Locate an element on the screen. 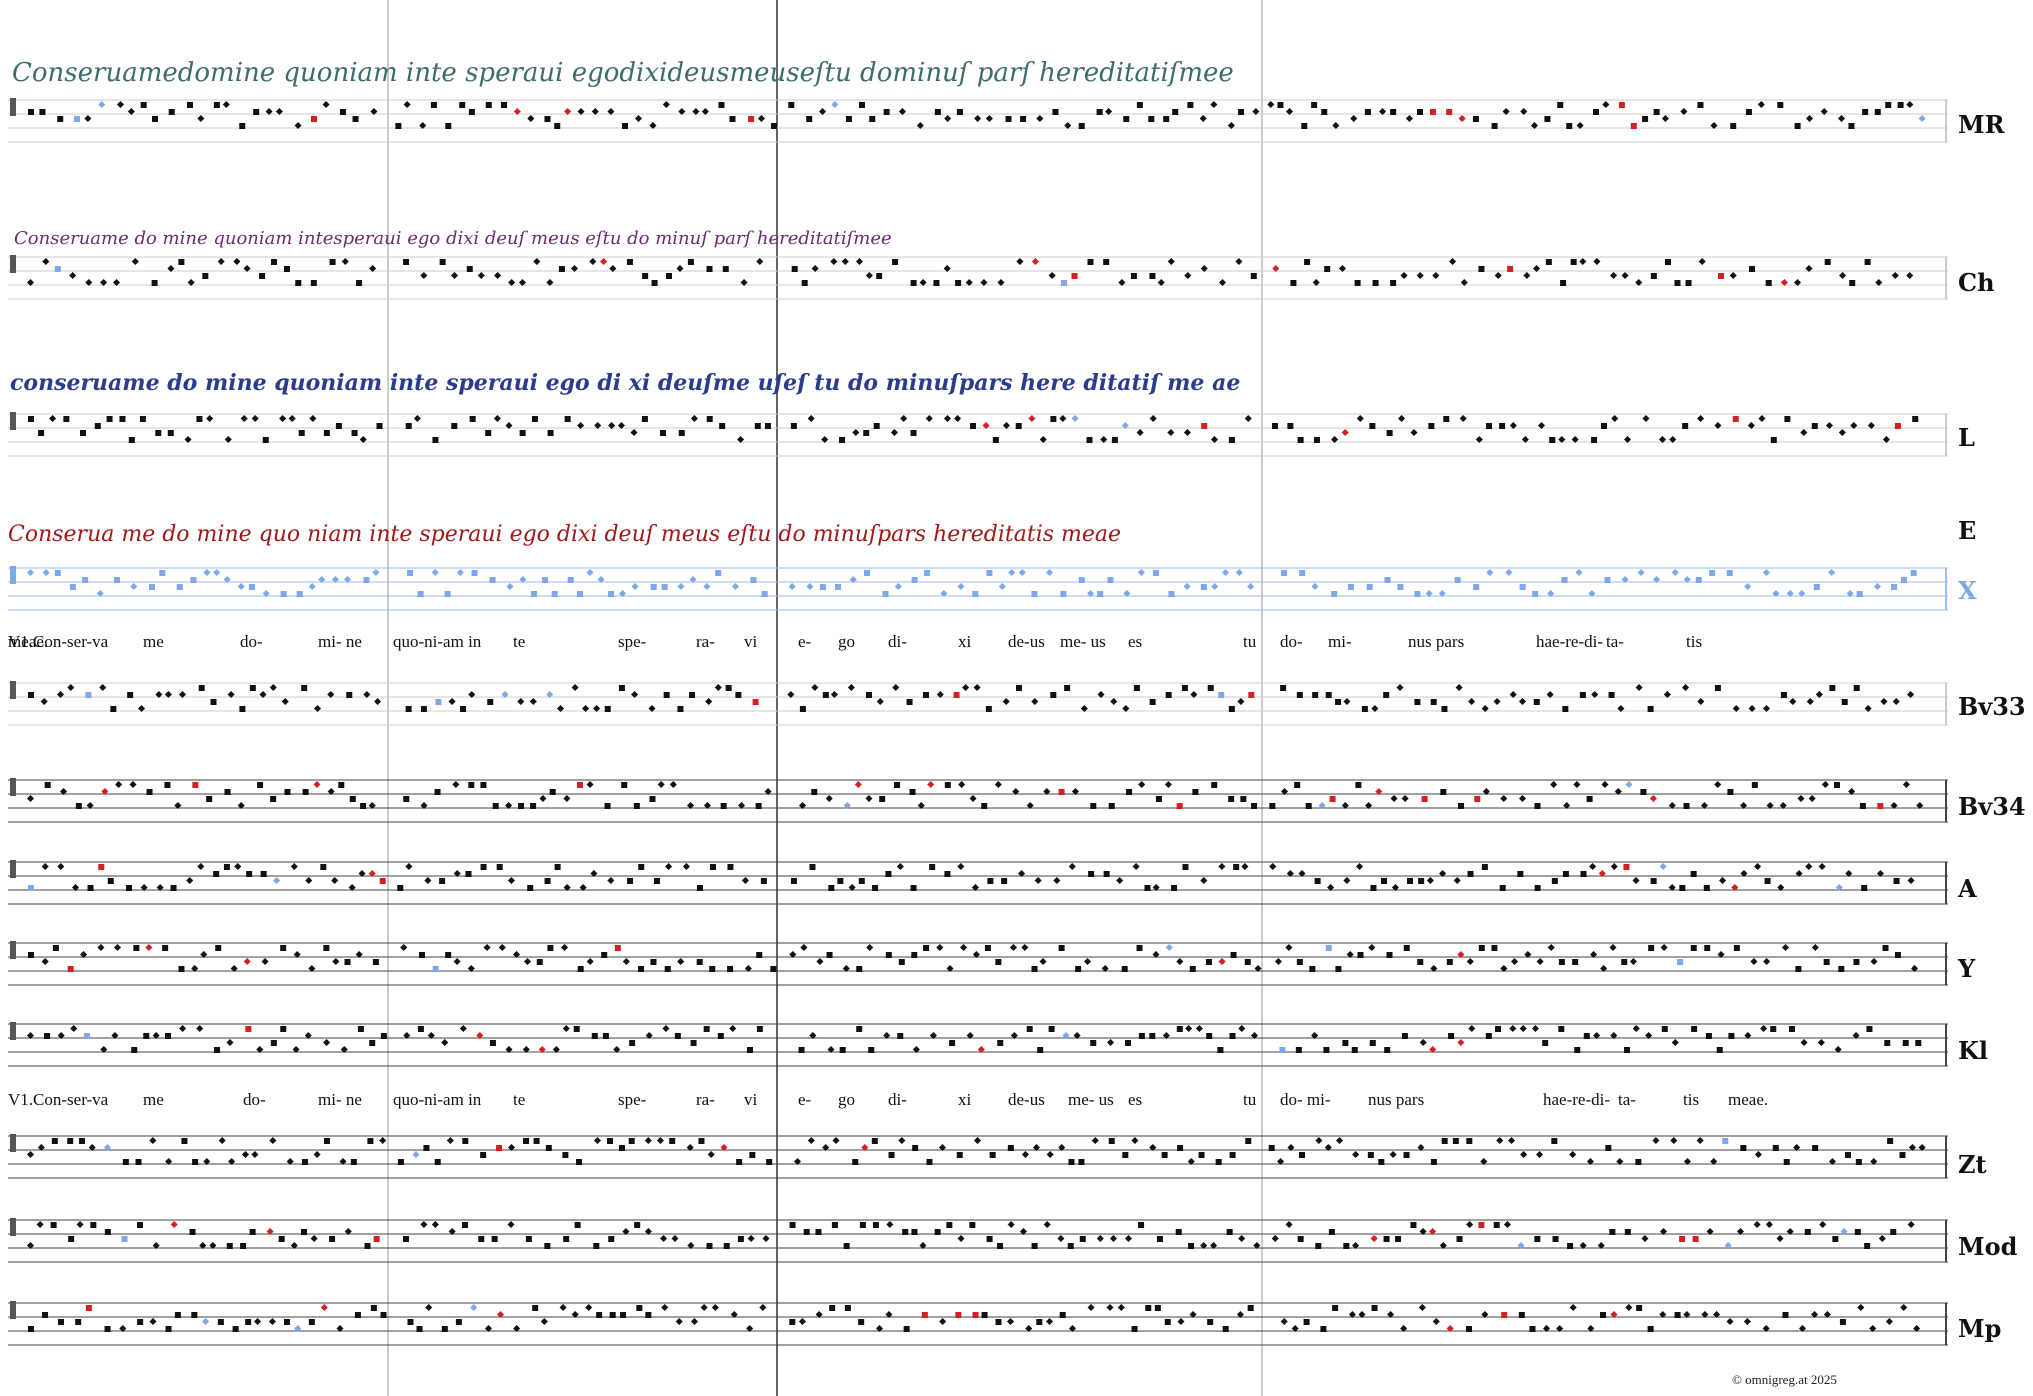 The image size is (2033, 1396). lyric-syllable: tis is located at coordinates (1691, 1099).